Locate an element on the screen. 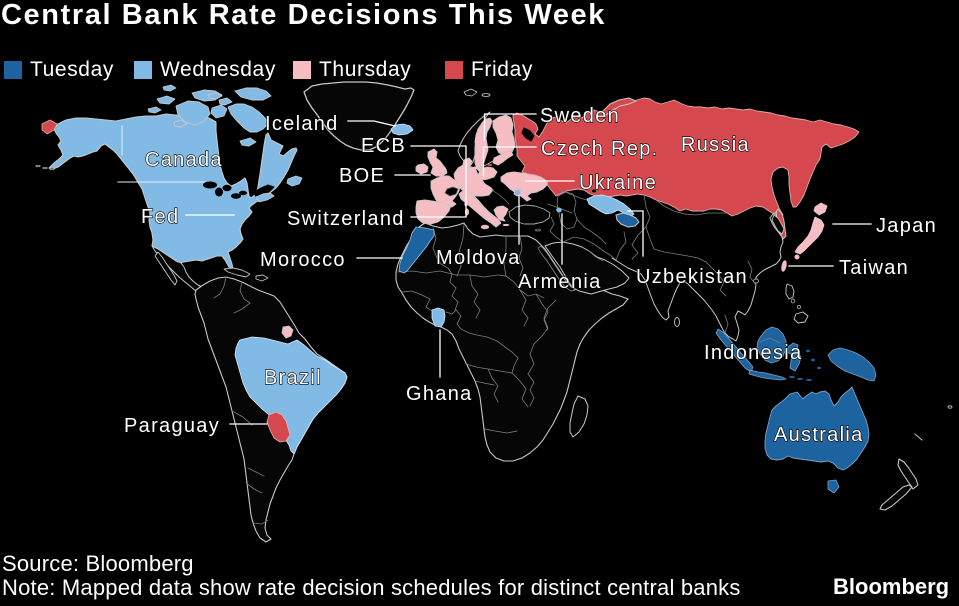 The image size is (959, 606). svg-text: Russia is located at coordinates (715, 145).